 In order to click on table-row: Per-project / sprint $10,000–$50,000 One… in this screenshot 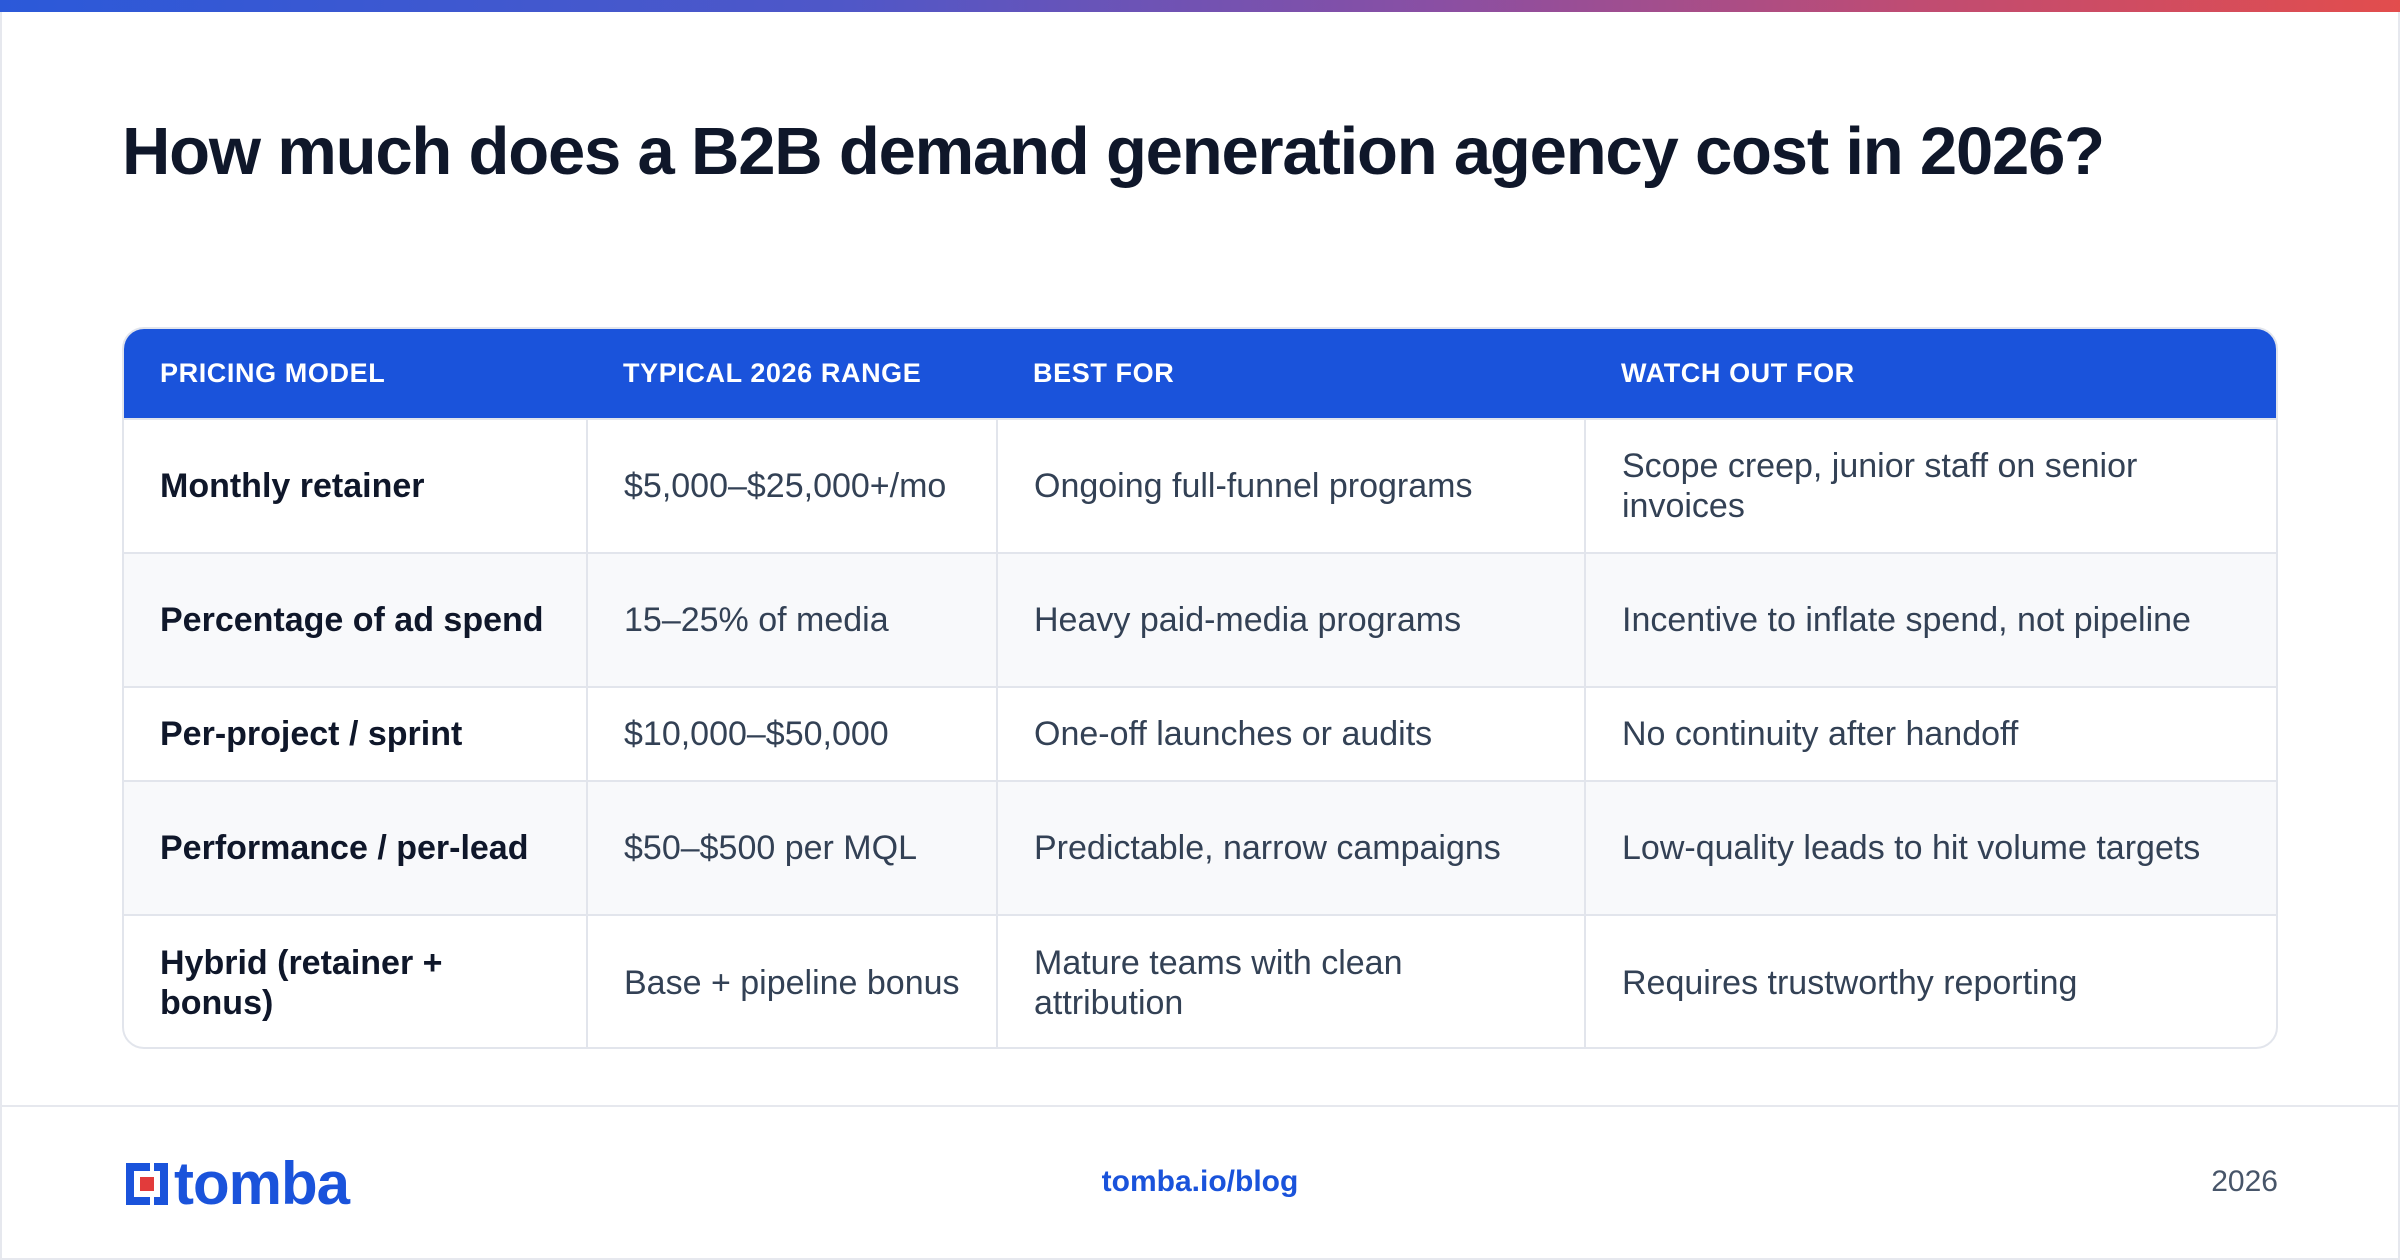, I will do `click(1200, 734)`.